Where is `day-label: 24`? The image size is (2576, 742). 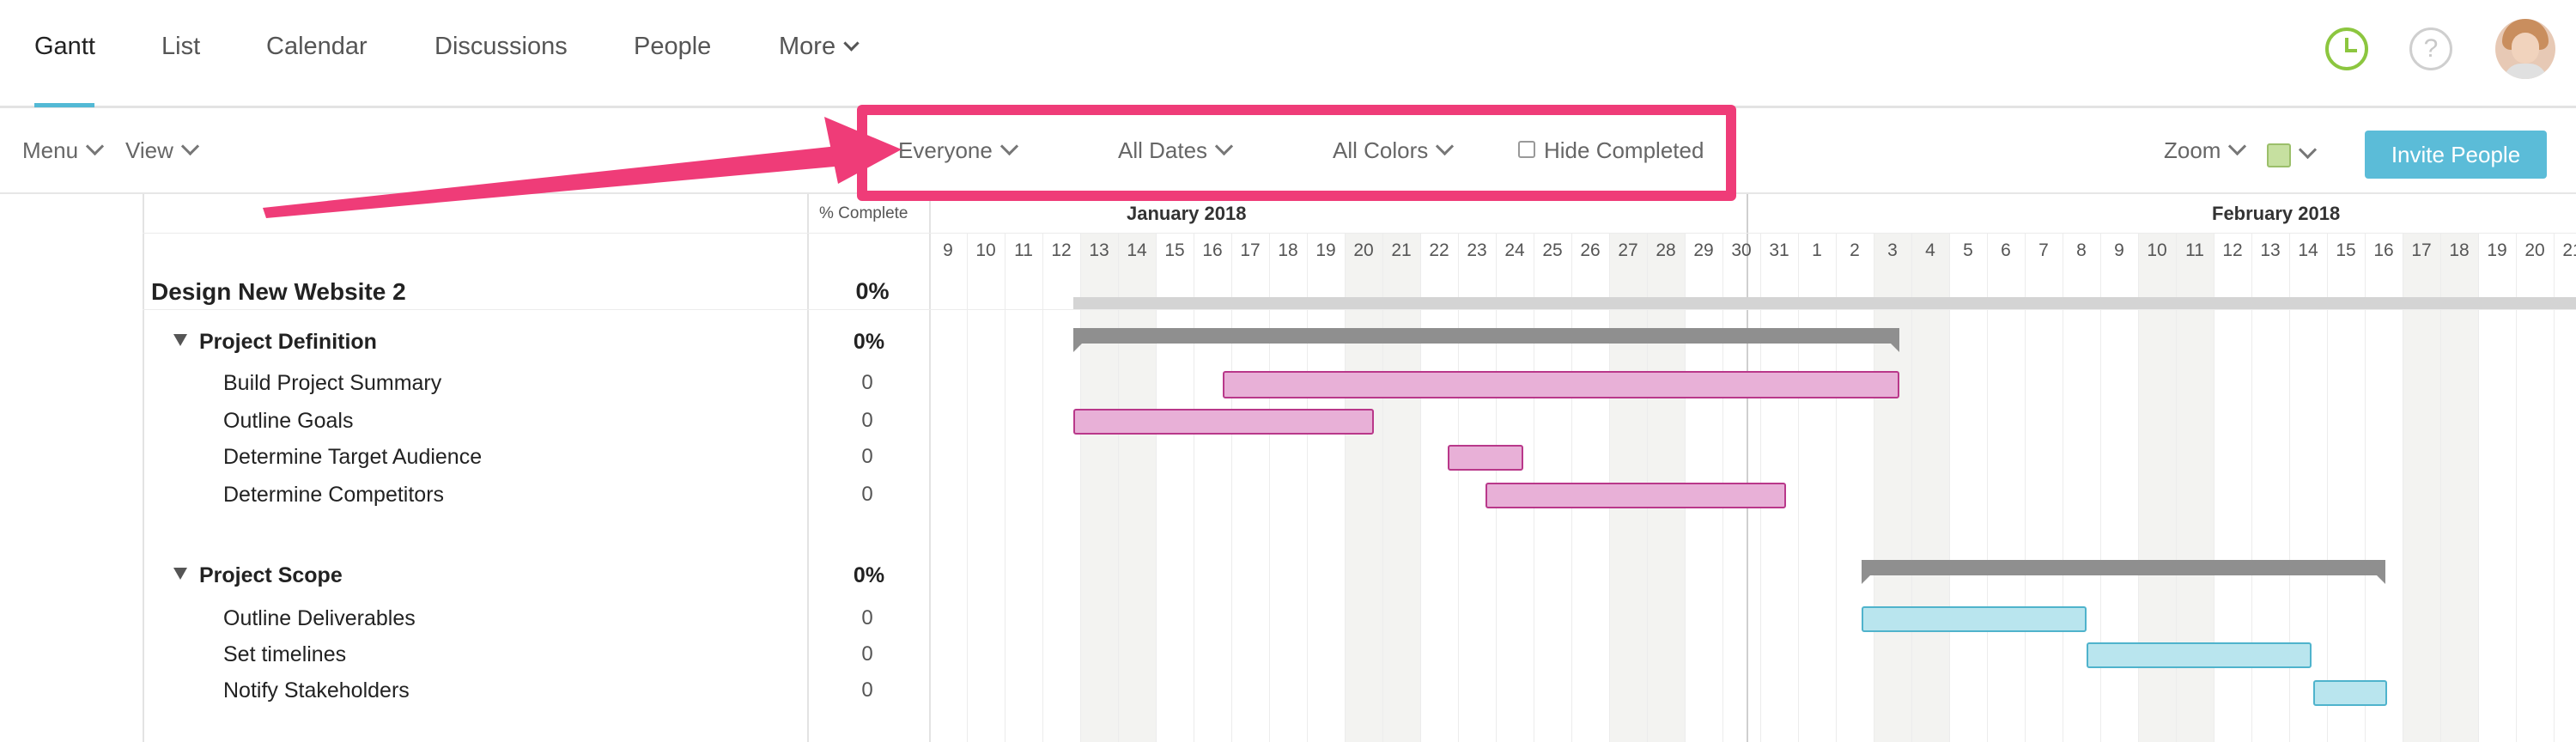
day-label: 24 is located at coordinates (1514, 250).